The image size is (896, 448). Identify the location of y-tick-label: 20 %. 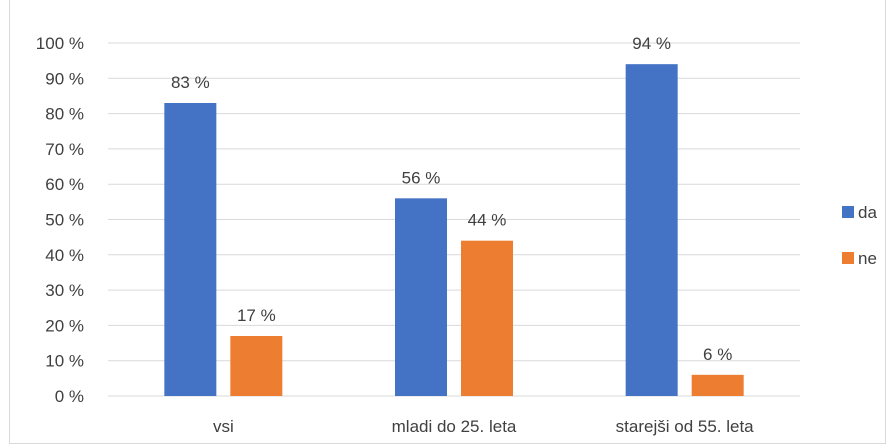
(64, 325).